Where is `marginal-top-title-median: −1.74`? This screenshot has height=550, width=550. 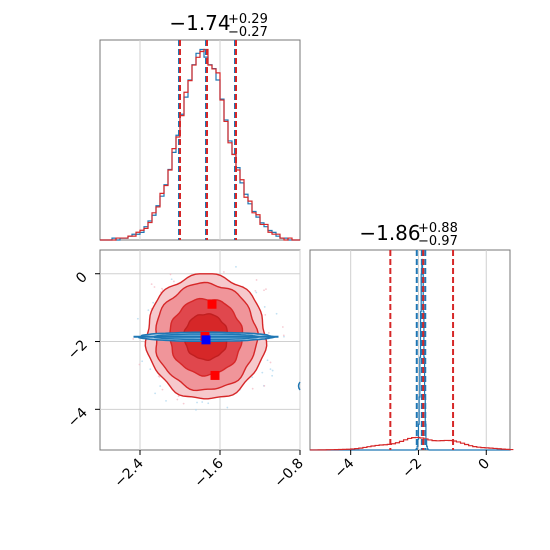 marginal-top-title-median: −1.74 is located at coordinates (199, 23).